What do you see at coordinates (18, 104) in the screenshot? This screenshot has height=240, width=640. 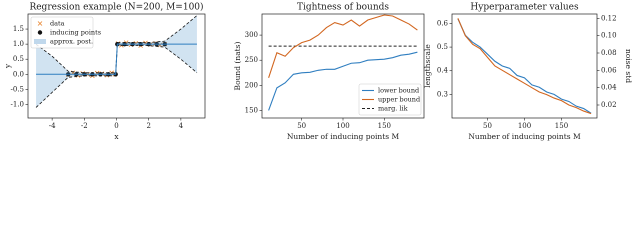 I see `y-tick-label: -1.0` at bounding box center [18, 104].